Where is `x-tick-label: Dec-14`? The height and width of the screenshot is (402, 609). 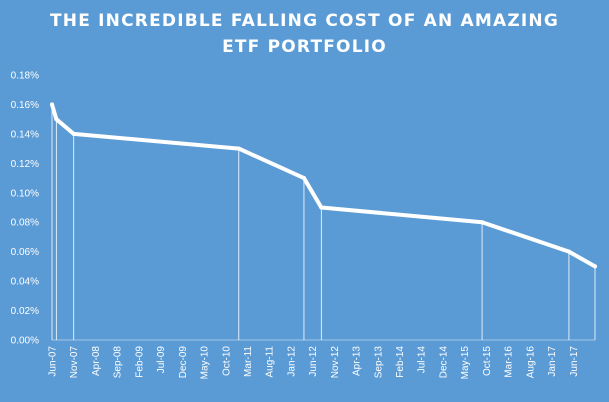
x-tick-label: Dec-14 is located at coordinates (443, 362).